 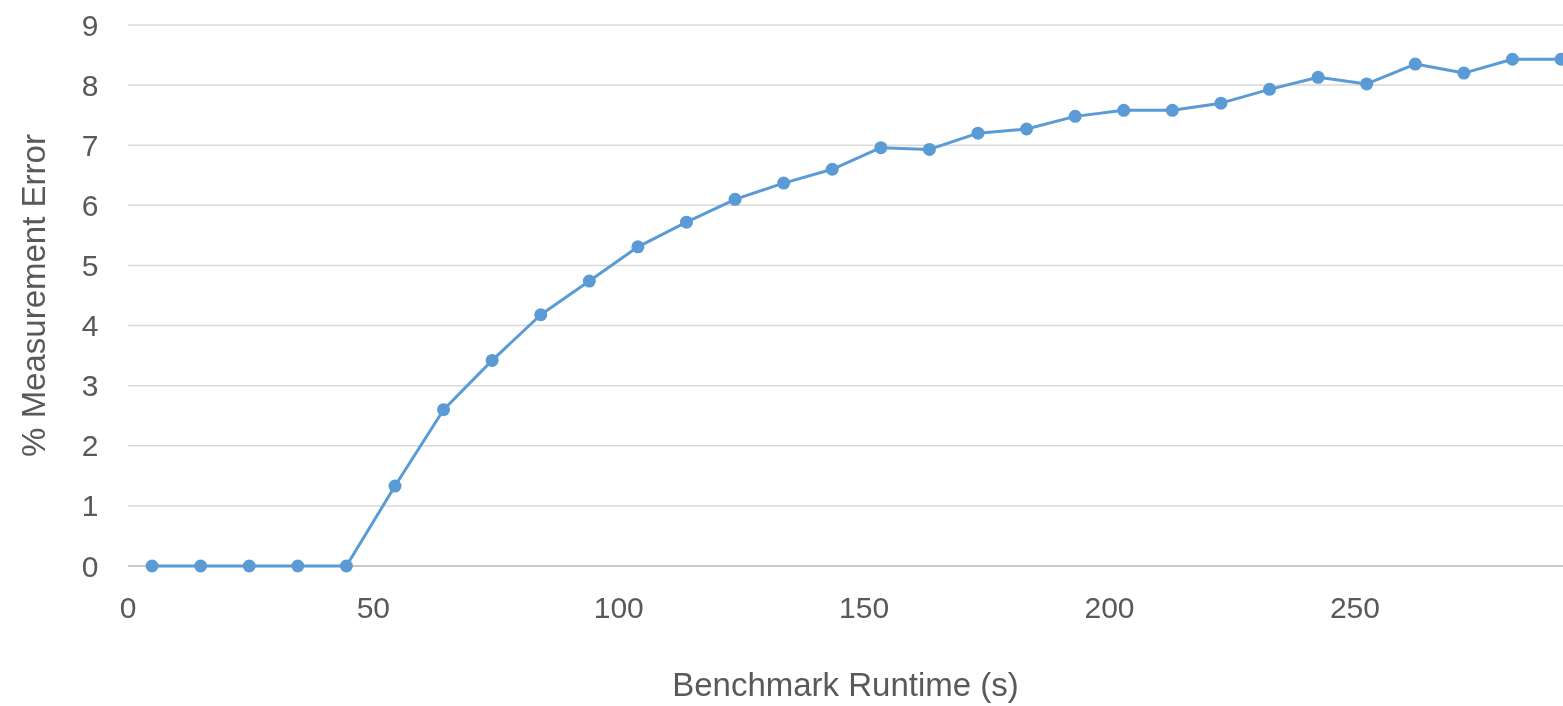 I want to click on y-axis-title: % Measurement Error, so click(x=33, y=295).